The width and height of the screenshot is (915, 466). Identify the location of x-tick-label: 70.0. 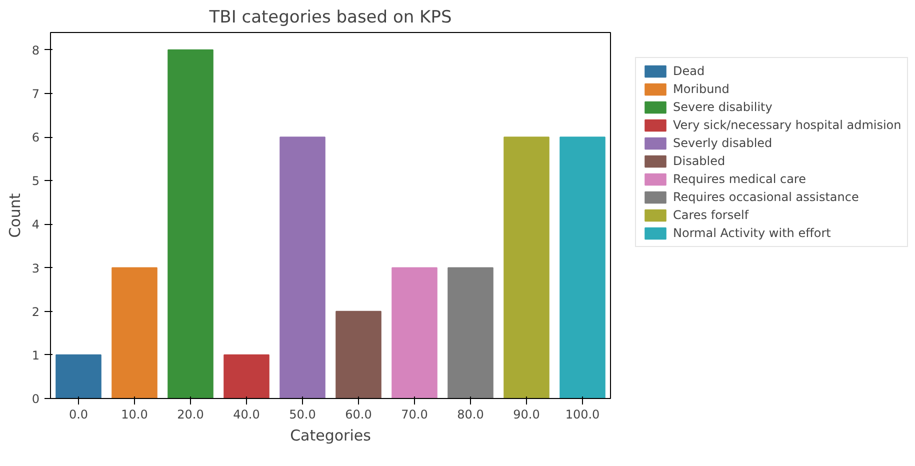
(414, 415).